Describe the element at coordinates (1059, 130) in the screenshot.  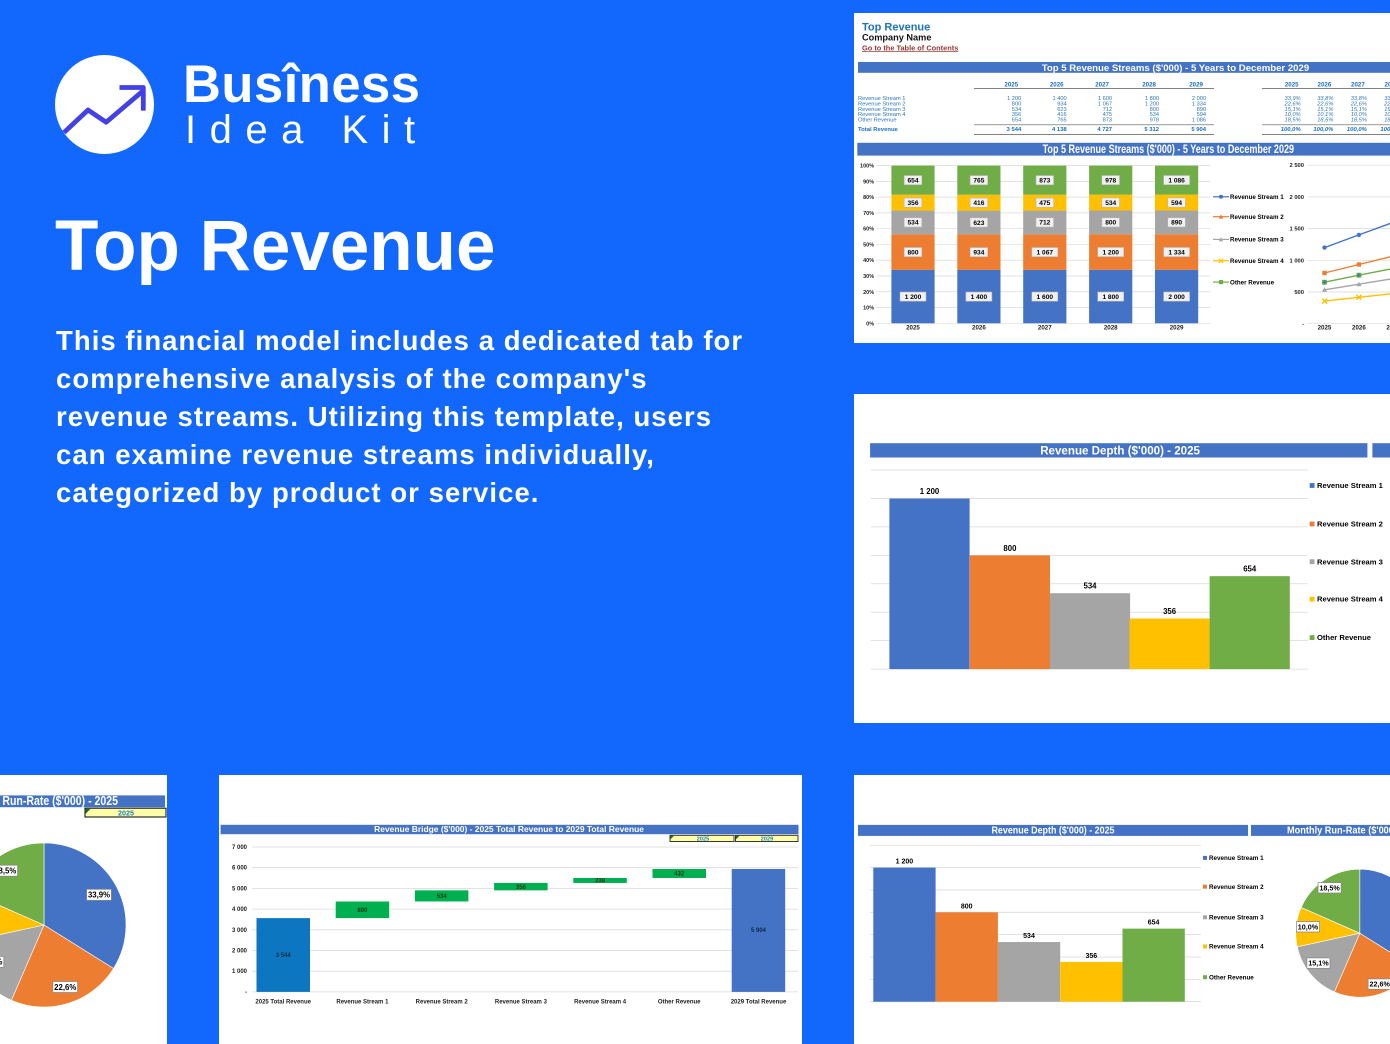
I see `svg-text: 4 138` at that location.